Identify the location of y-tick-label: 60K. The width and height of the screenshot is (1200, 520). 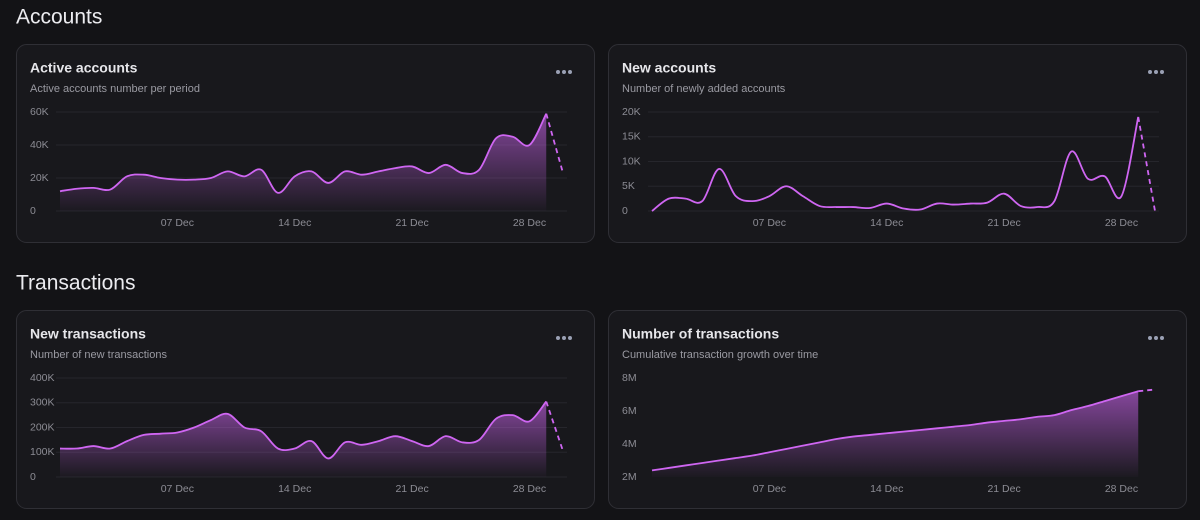
(39, 112).